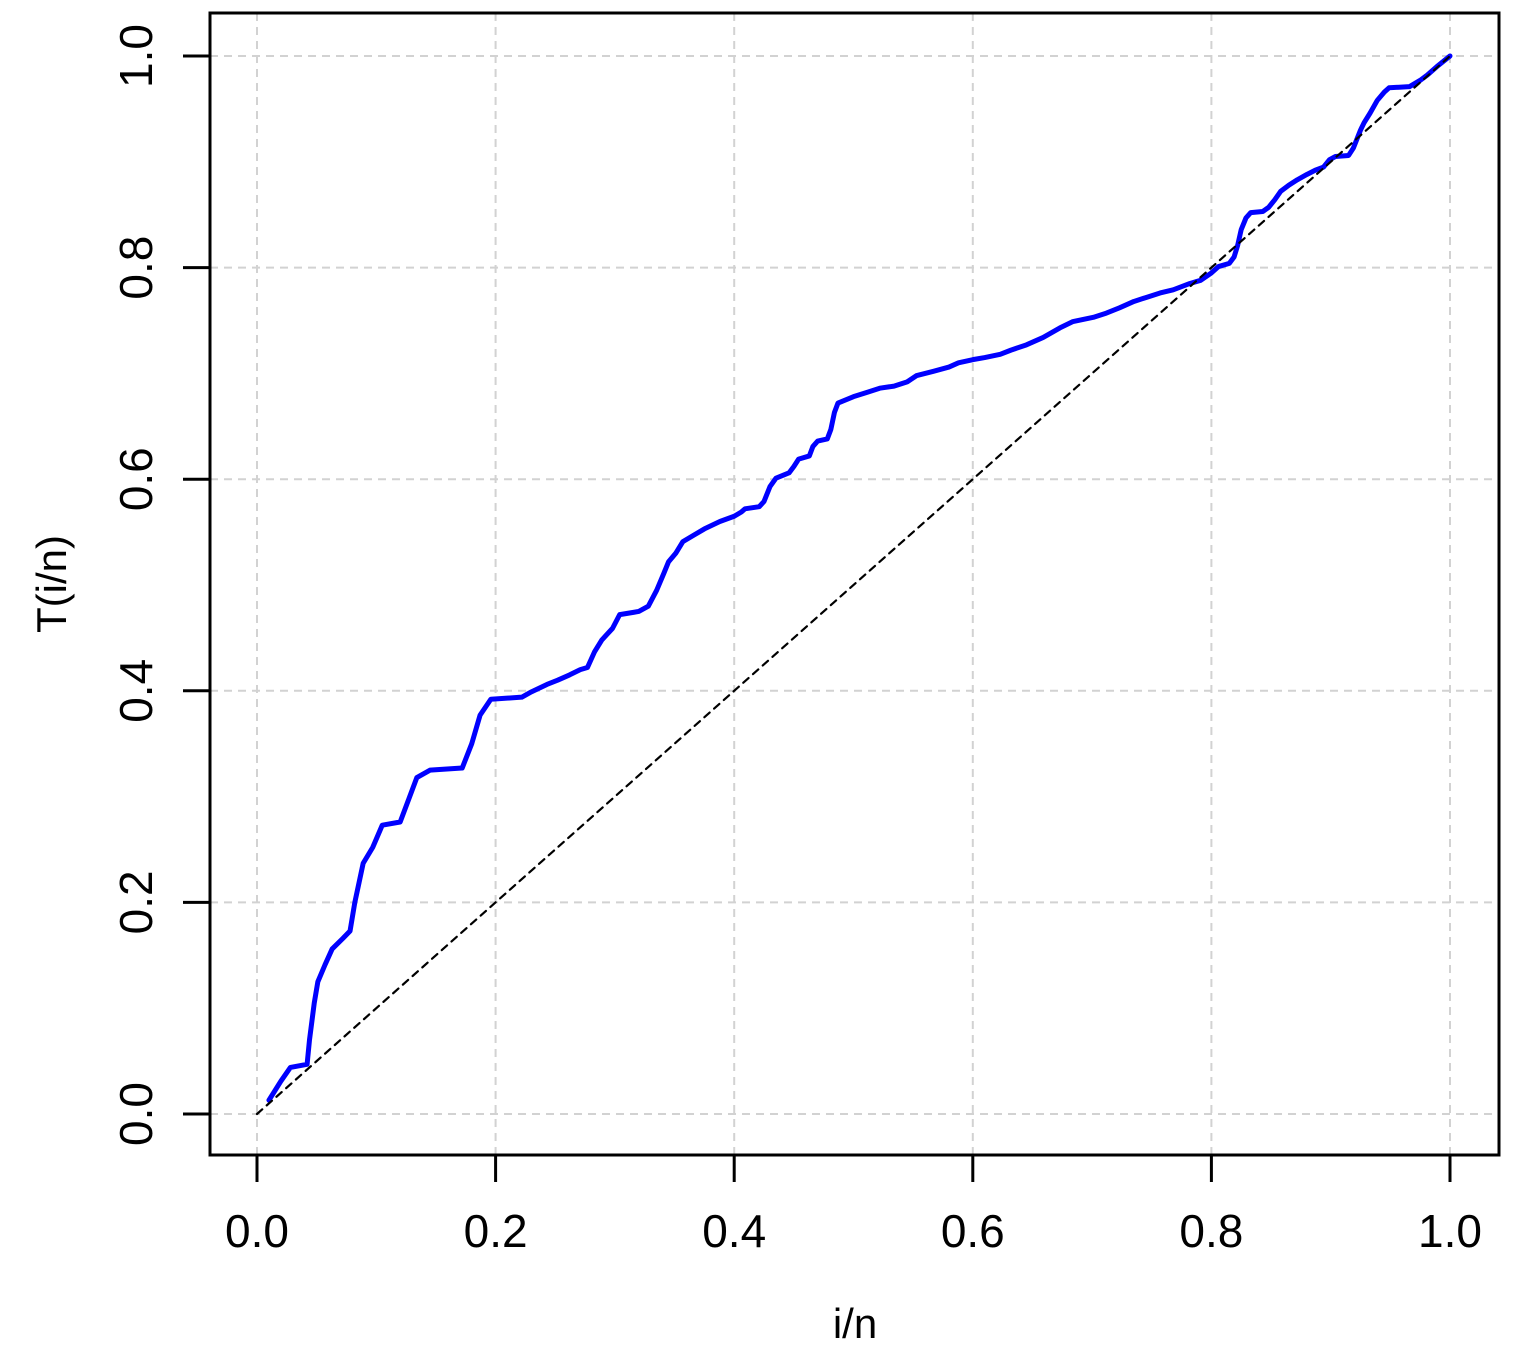 Image resolution: width=1519 pixels, height=1367 pixels. I want to click on y-tick-label: 0.4, so click(136, 691).